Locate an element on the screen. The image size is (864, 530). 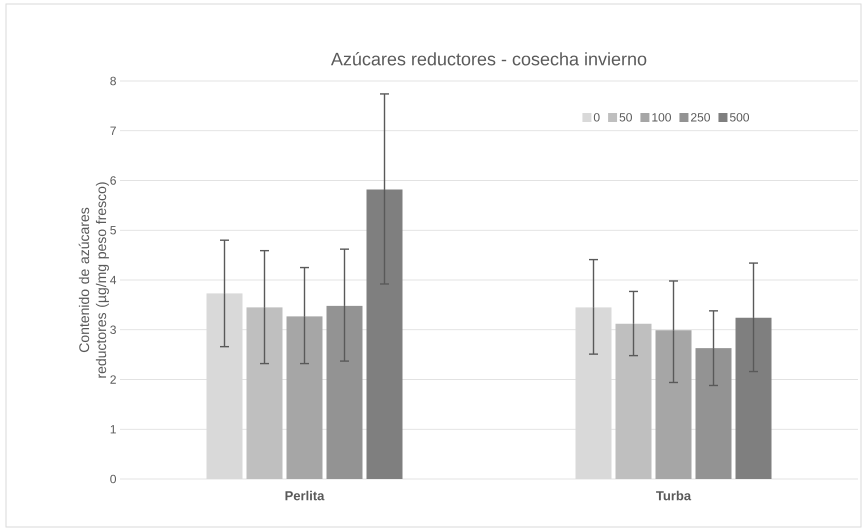
chart-title: Azúcares reductores - cosecha invierno is located at coordinates (488, 59).